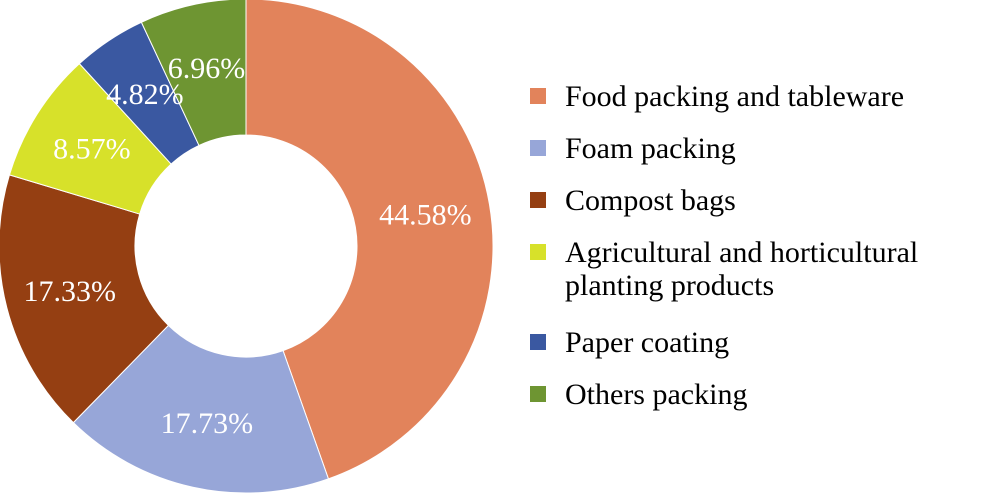 This screenshot has width=1000, height=493. Describe the element at coordinates (425, 215) in the screenshot. I see `slice-label-0: 44.58%` at that location.